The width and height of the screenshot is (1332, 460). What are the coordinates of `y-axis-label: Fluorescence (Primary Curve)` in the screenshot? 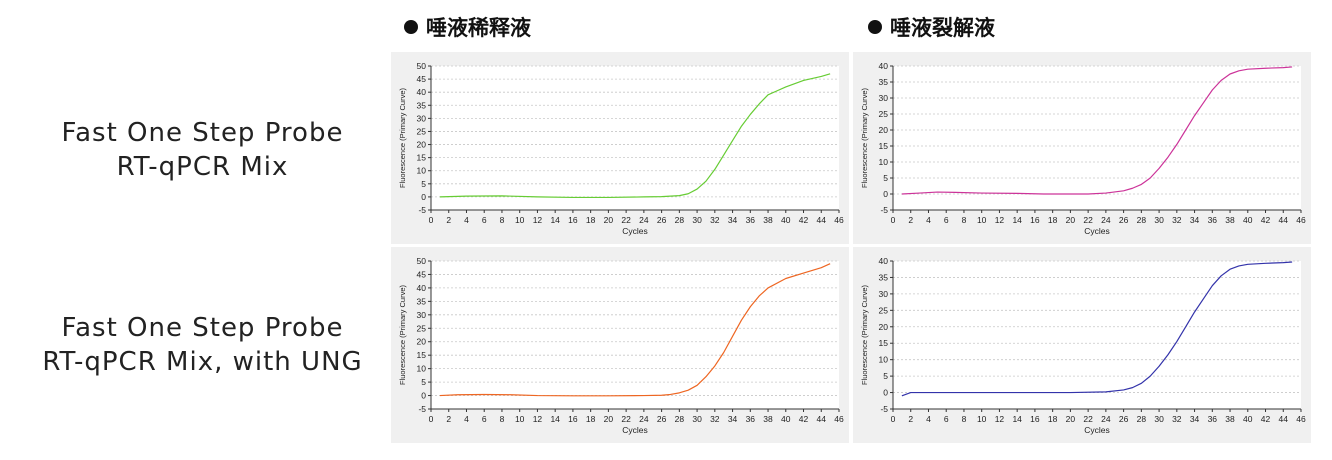 It's located at (402, 334).